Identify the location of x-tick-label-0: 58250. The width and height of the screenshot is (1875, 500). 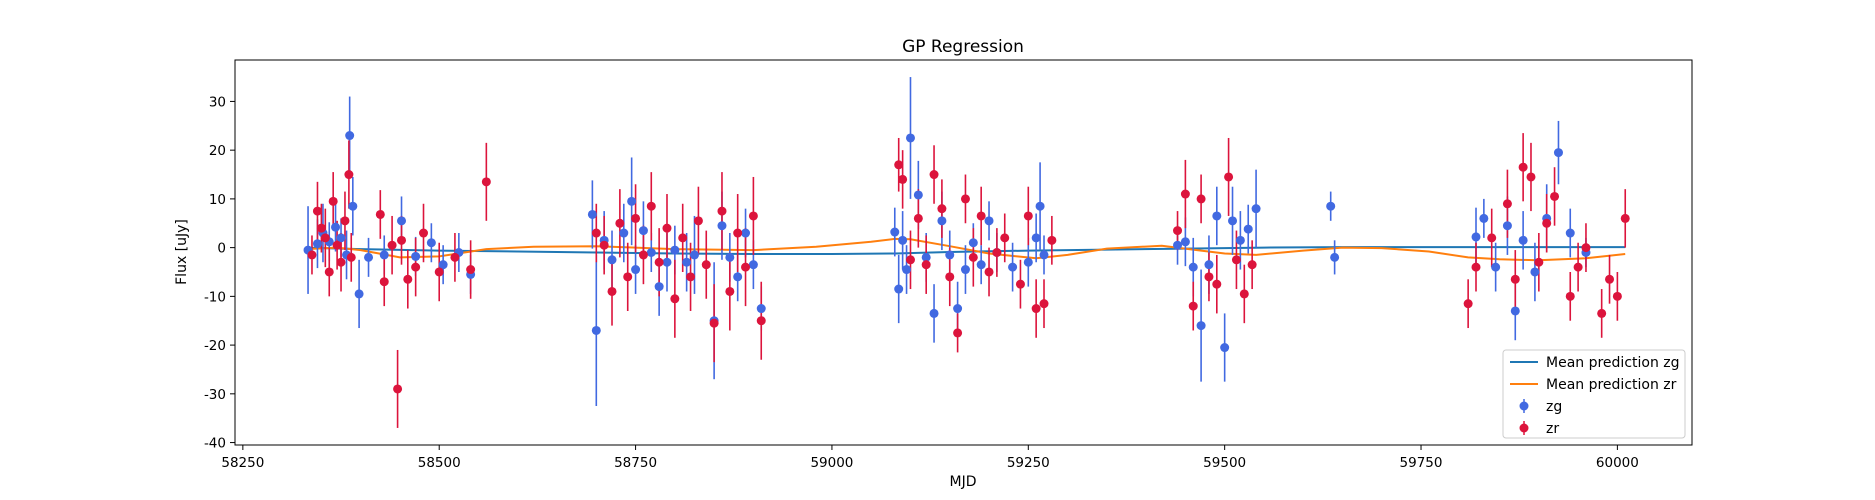
(242, 463).